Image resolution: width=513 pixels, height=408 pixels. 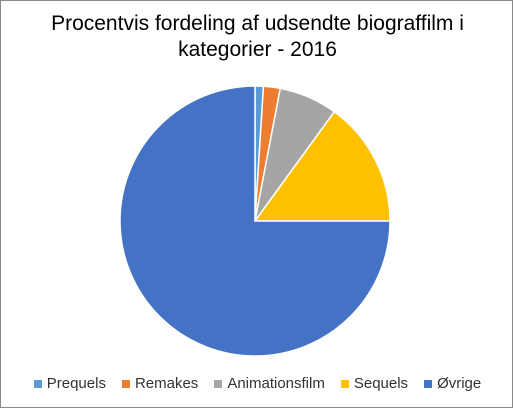 I want to click on legend-item: Øvrige, so click(x=452, y=383).